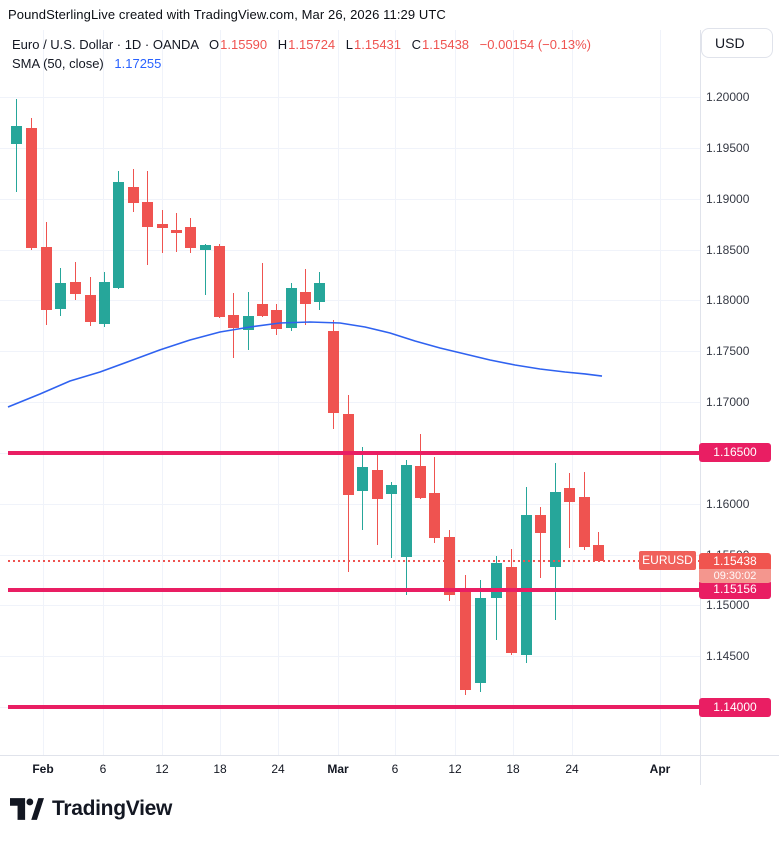 Image resolution: width=779 pixels, height=843 pixels. Describe the element at coordinates (728, 147) in the screenshot. I see `price-tick-label: 1.19500` at that location.